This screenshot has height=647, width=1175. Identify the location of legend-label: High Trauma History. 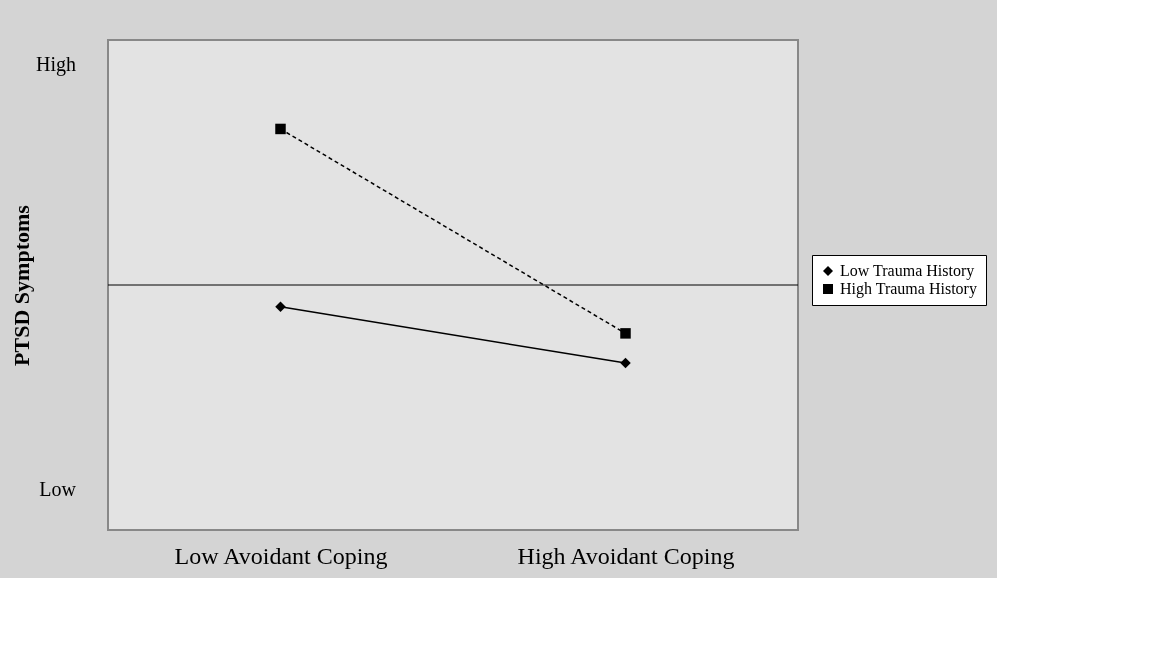
(908, 289).